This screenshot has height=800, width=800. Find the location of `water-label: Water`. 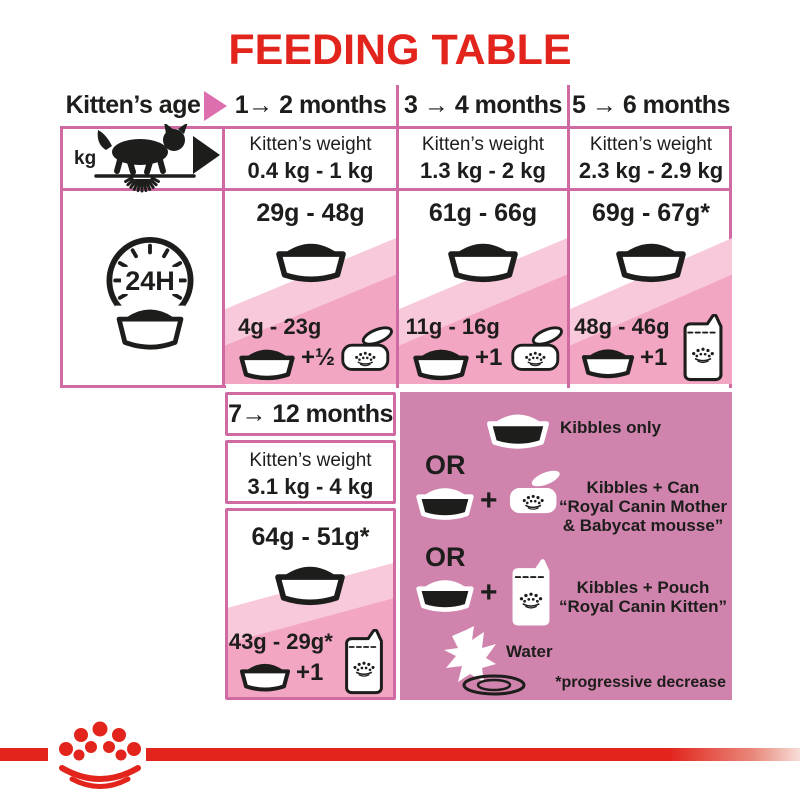

water-label: Water is located at coordinates (529, 651).